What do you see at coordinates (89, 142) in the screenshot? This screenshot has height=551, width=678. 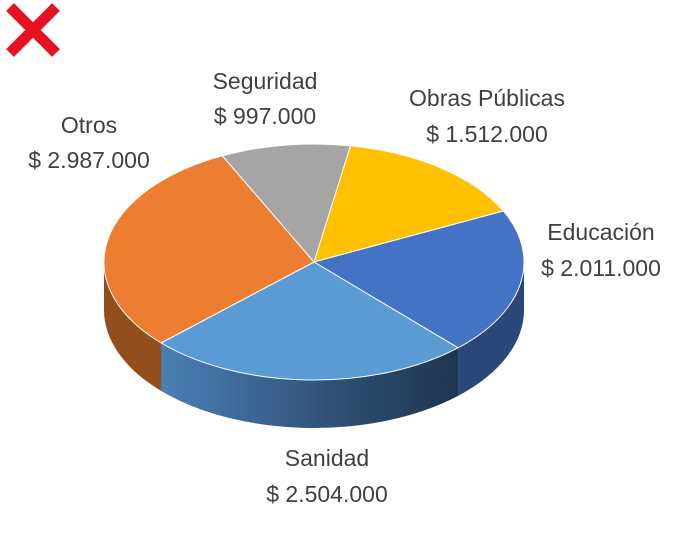 I see `slice-label-otros: Otros $ 2.987.000` at bounding box center [89, 142].